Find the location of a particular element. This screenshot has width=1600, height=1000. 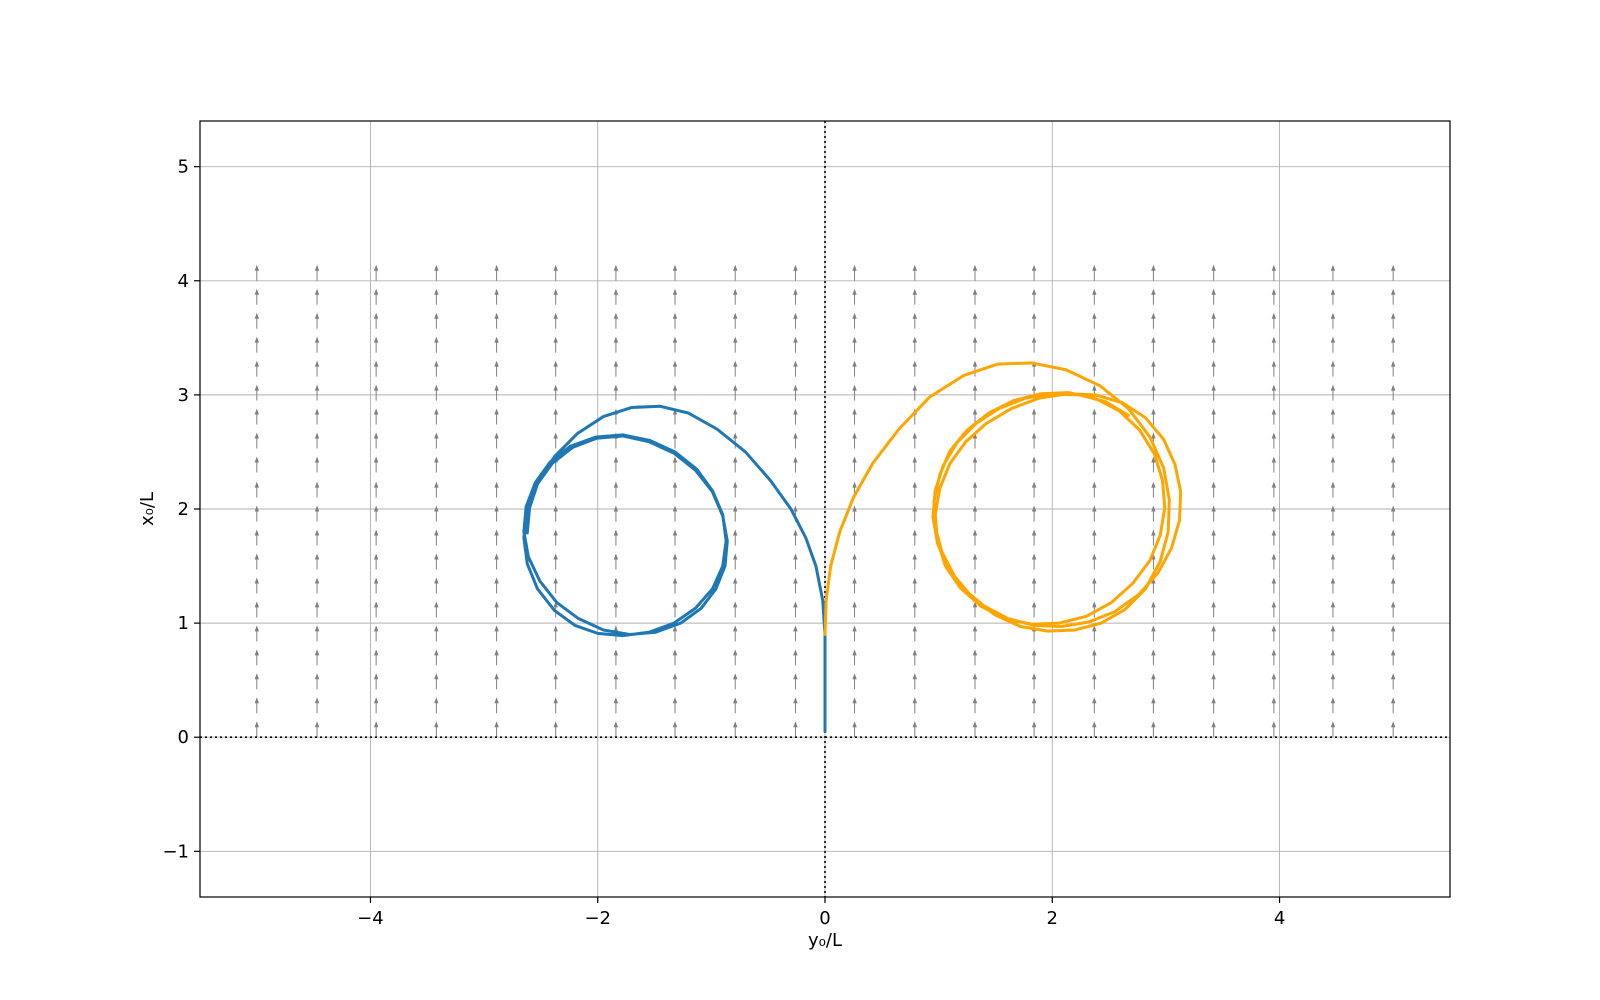

trajectory-blue is located at coordinates (674, 569).